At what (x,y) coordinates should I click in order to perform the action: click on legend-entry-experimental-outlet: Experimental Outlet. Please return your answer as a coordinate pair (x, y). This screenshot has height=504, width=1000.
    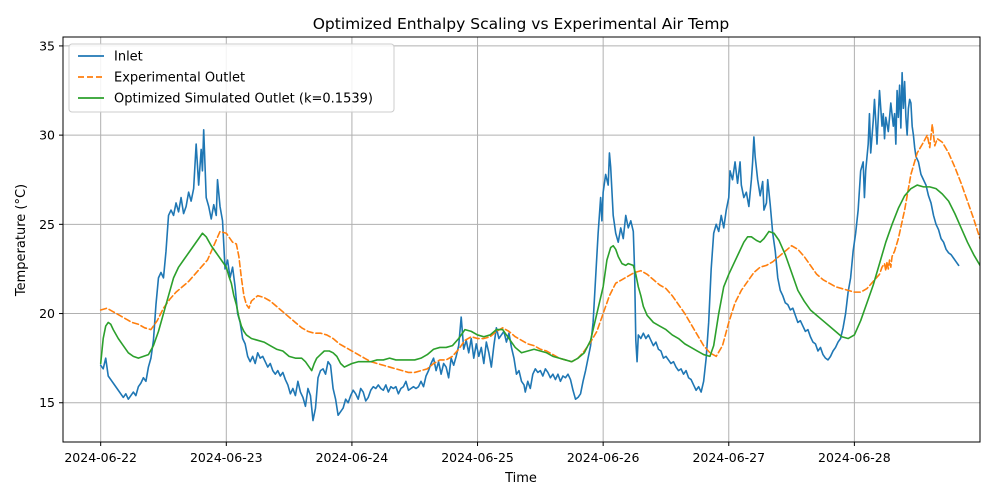
    Looking at the image, I should click on (161, 78).